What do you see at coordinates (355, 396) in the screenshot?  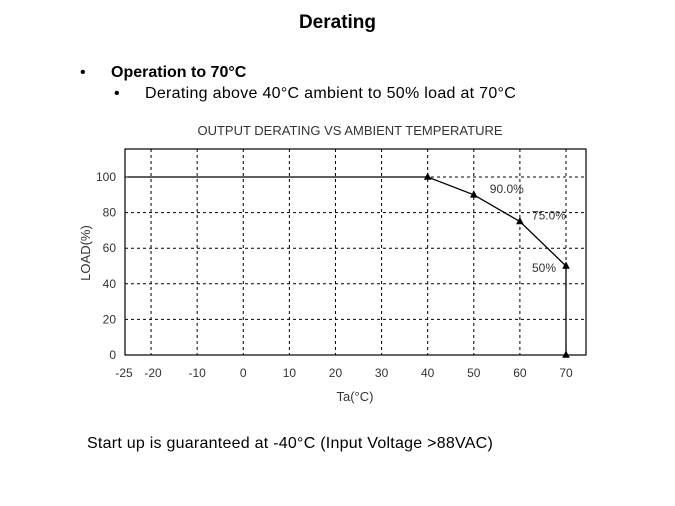 I see `x-axis-label: Ta(°C)` at bounding box center [355, 396].